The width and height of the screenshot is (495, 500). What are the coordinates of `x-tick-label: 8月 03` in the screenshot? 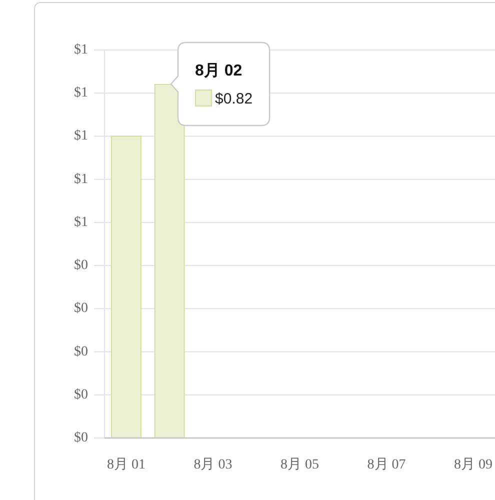 It's located at (213, 465).